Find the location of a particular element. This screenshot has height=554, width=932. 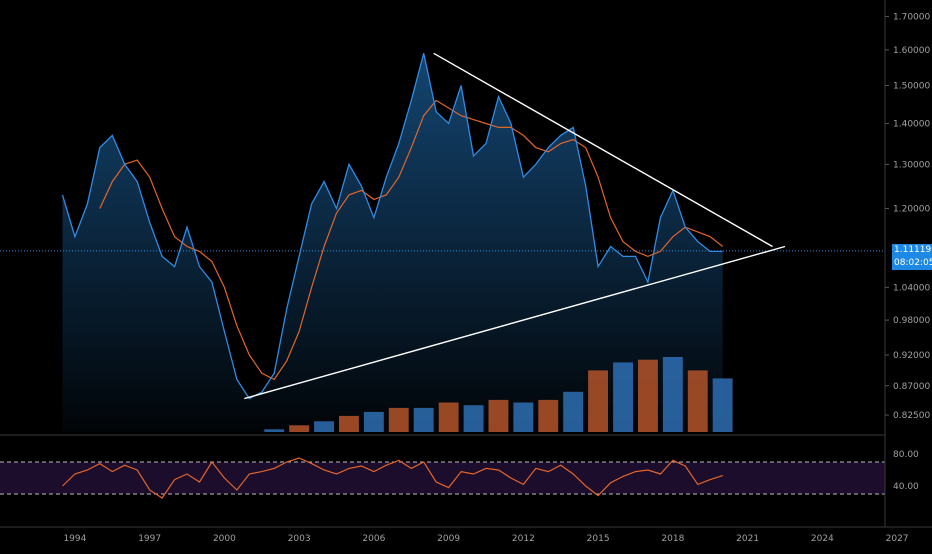

time-tick-label: 2006 is located at coordinates (373, 539).